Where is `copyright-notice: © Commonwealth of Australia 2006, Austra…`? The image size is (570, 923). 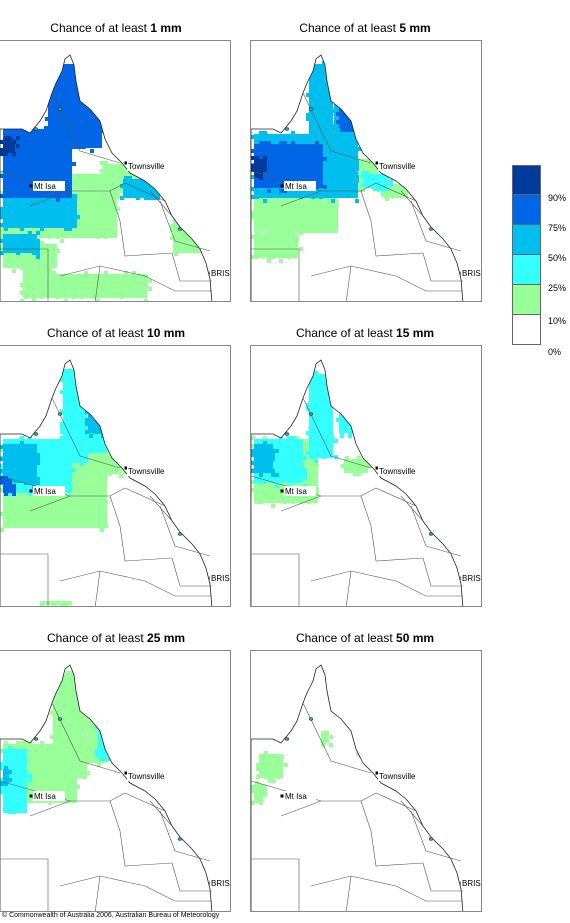 copyright-notice: © Commonwealth of Australia 2006, Austra… is located at coordinates (111, 915).